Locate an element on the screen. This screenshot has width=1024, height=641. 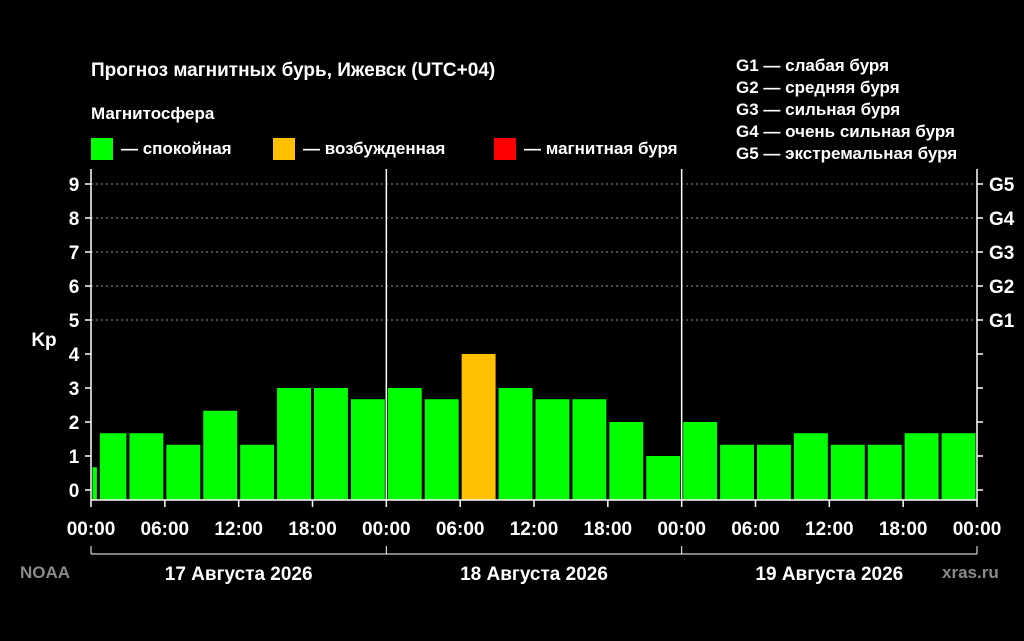
x-tick-label-0: 00:00 is located at coordinates (91, 529).